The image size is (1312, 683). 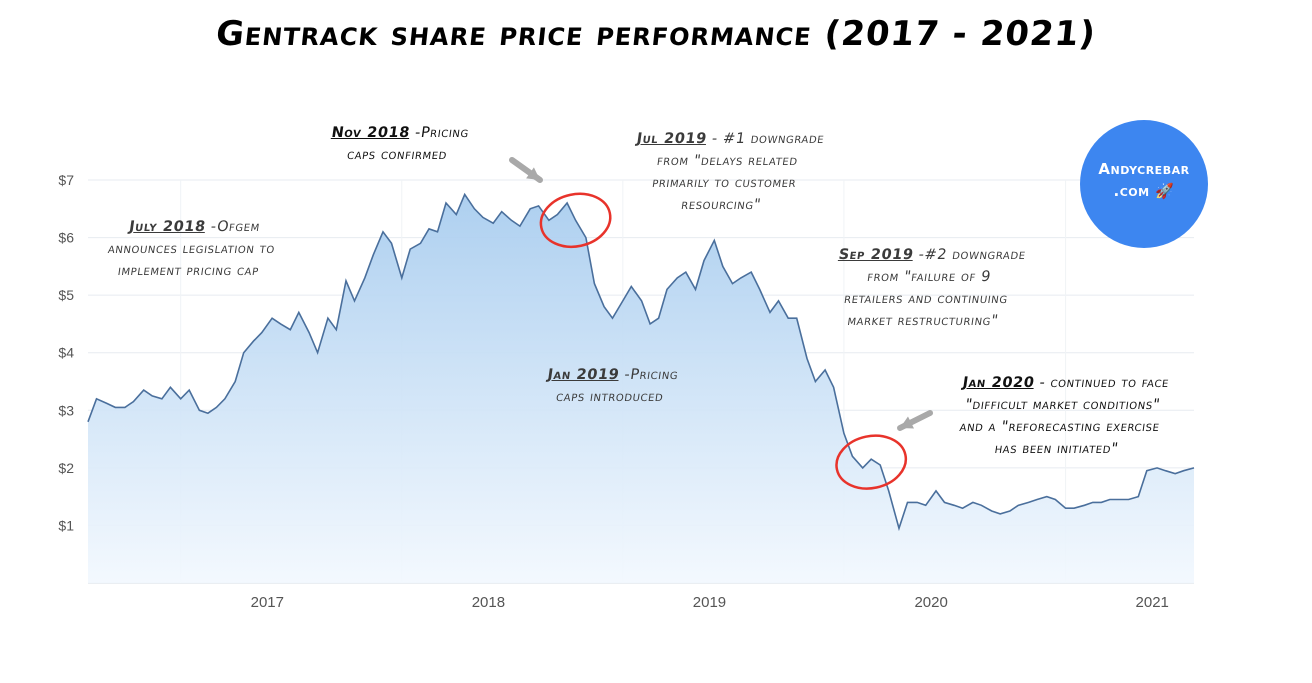 What do you see at coordinates (533, 173) in the screenshot?
I see `arrow-nov-2018-head` at bounding box center [533, 173].